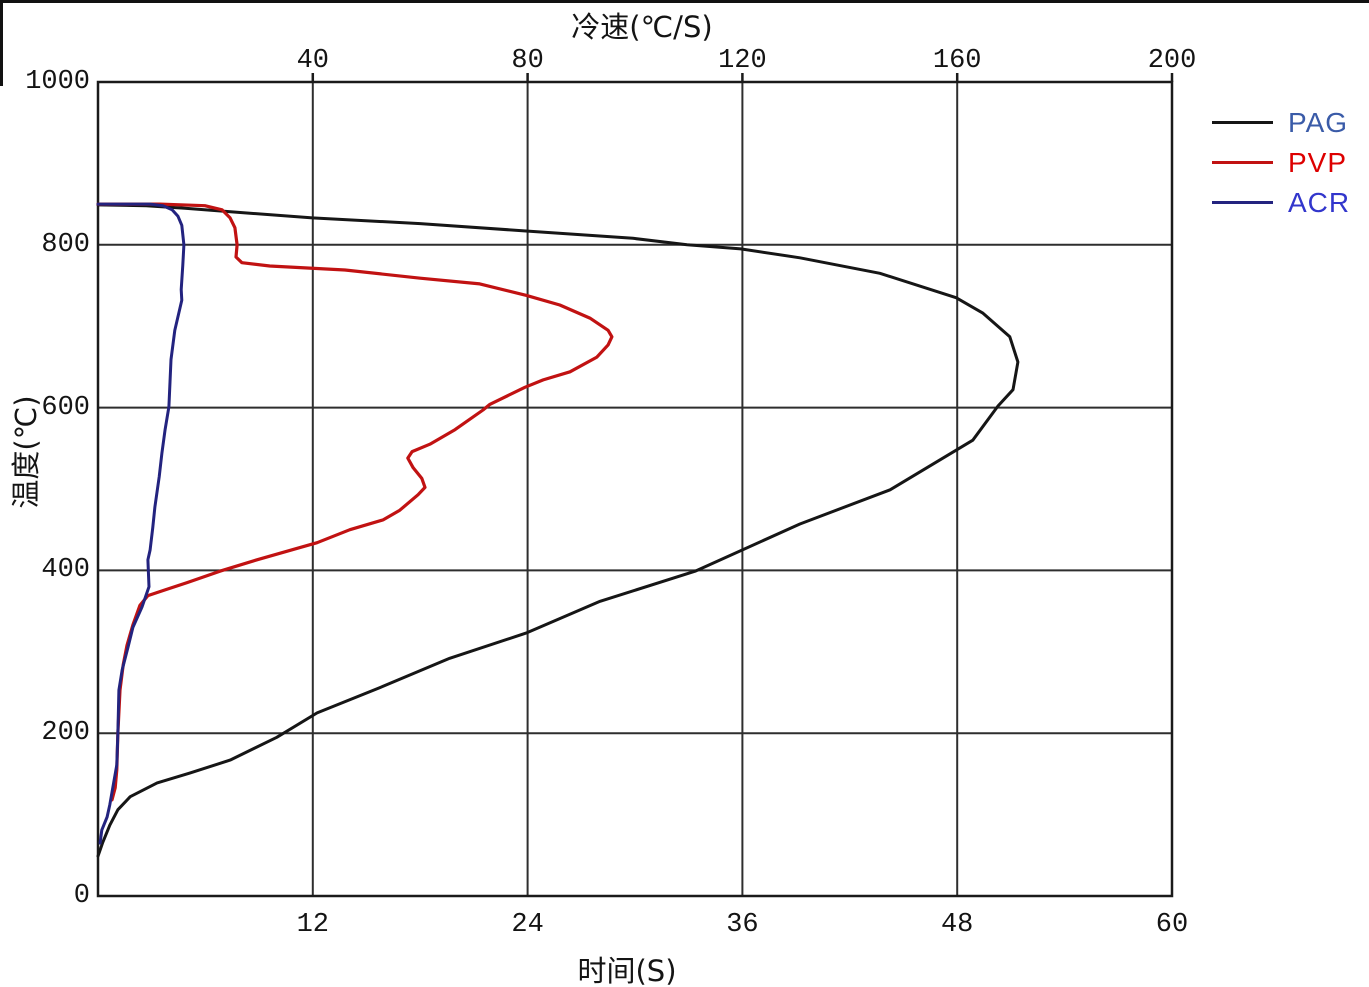 The height and width of the screenshot is (987, 1369). I want to click on bottom-axis-tick-label: 24, so click(527, 925).